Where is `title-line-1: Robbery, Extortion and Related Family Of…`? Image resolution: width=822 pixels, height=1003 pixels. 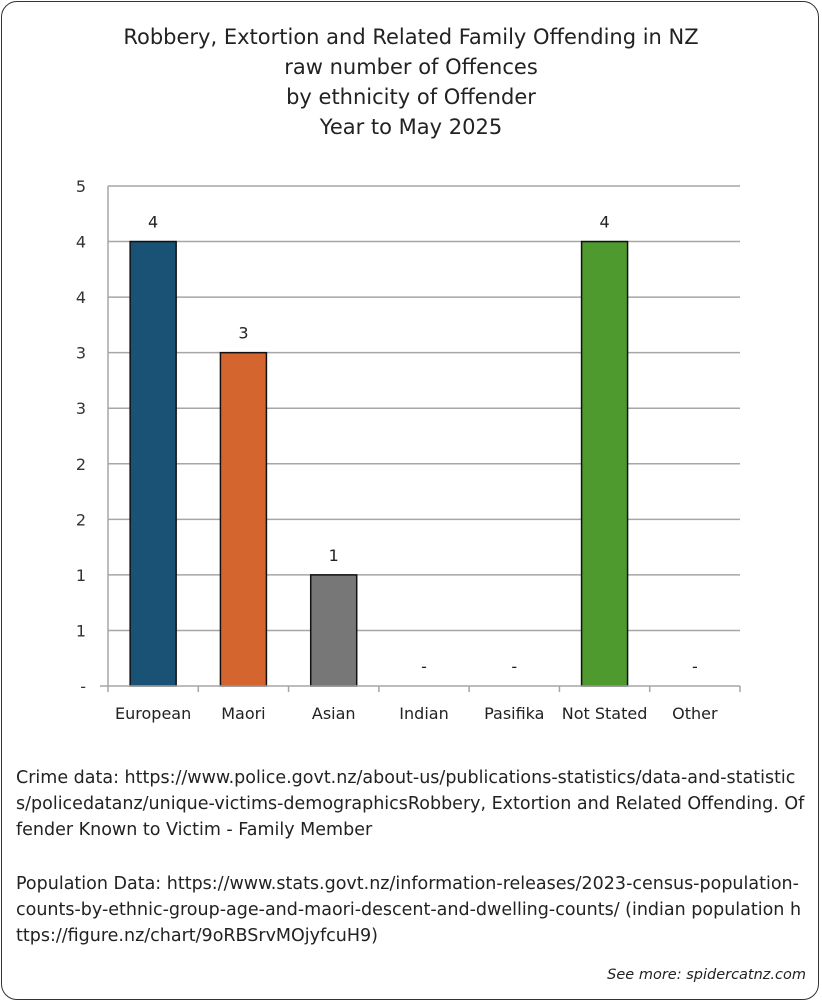 title-line-1: Robbery, Extortion and Related Family Of… is located at coordinates (411, 37).